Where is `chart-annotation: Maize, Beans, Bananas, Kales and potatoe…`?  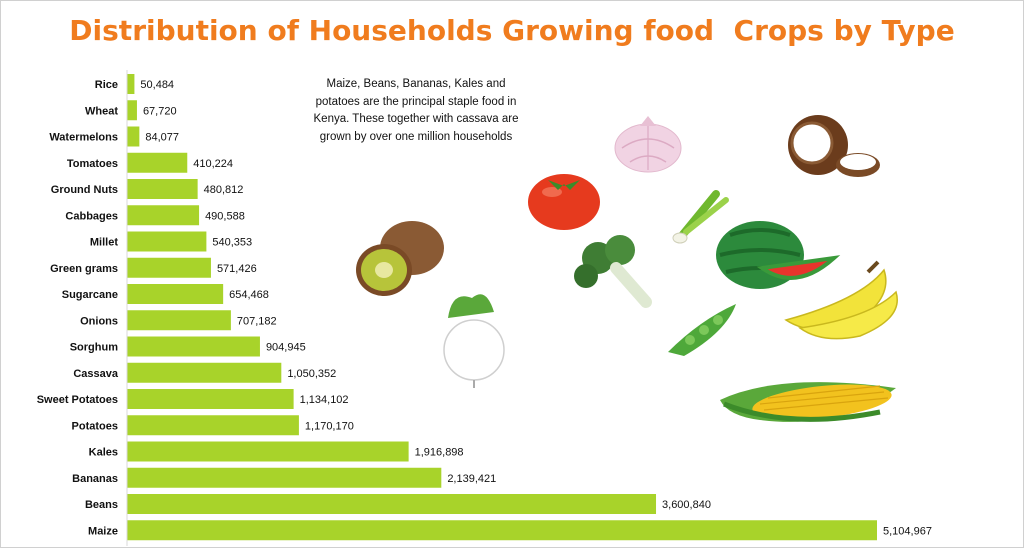 chart-annotation: Maize, Beans, Bananas, Kales and potatoe… is located at coordinates (416, 110).